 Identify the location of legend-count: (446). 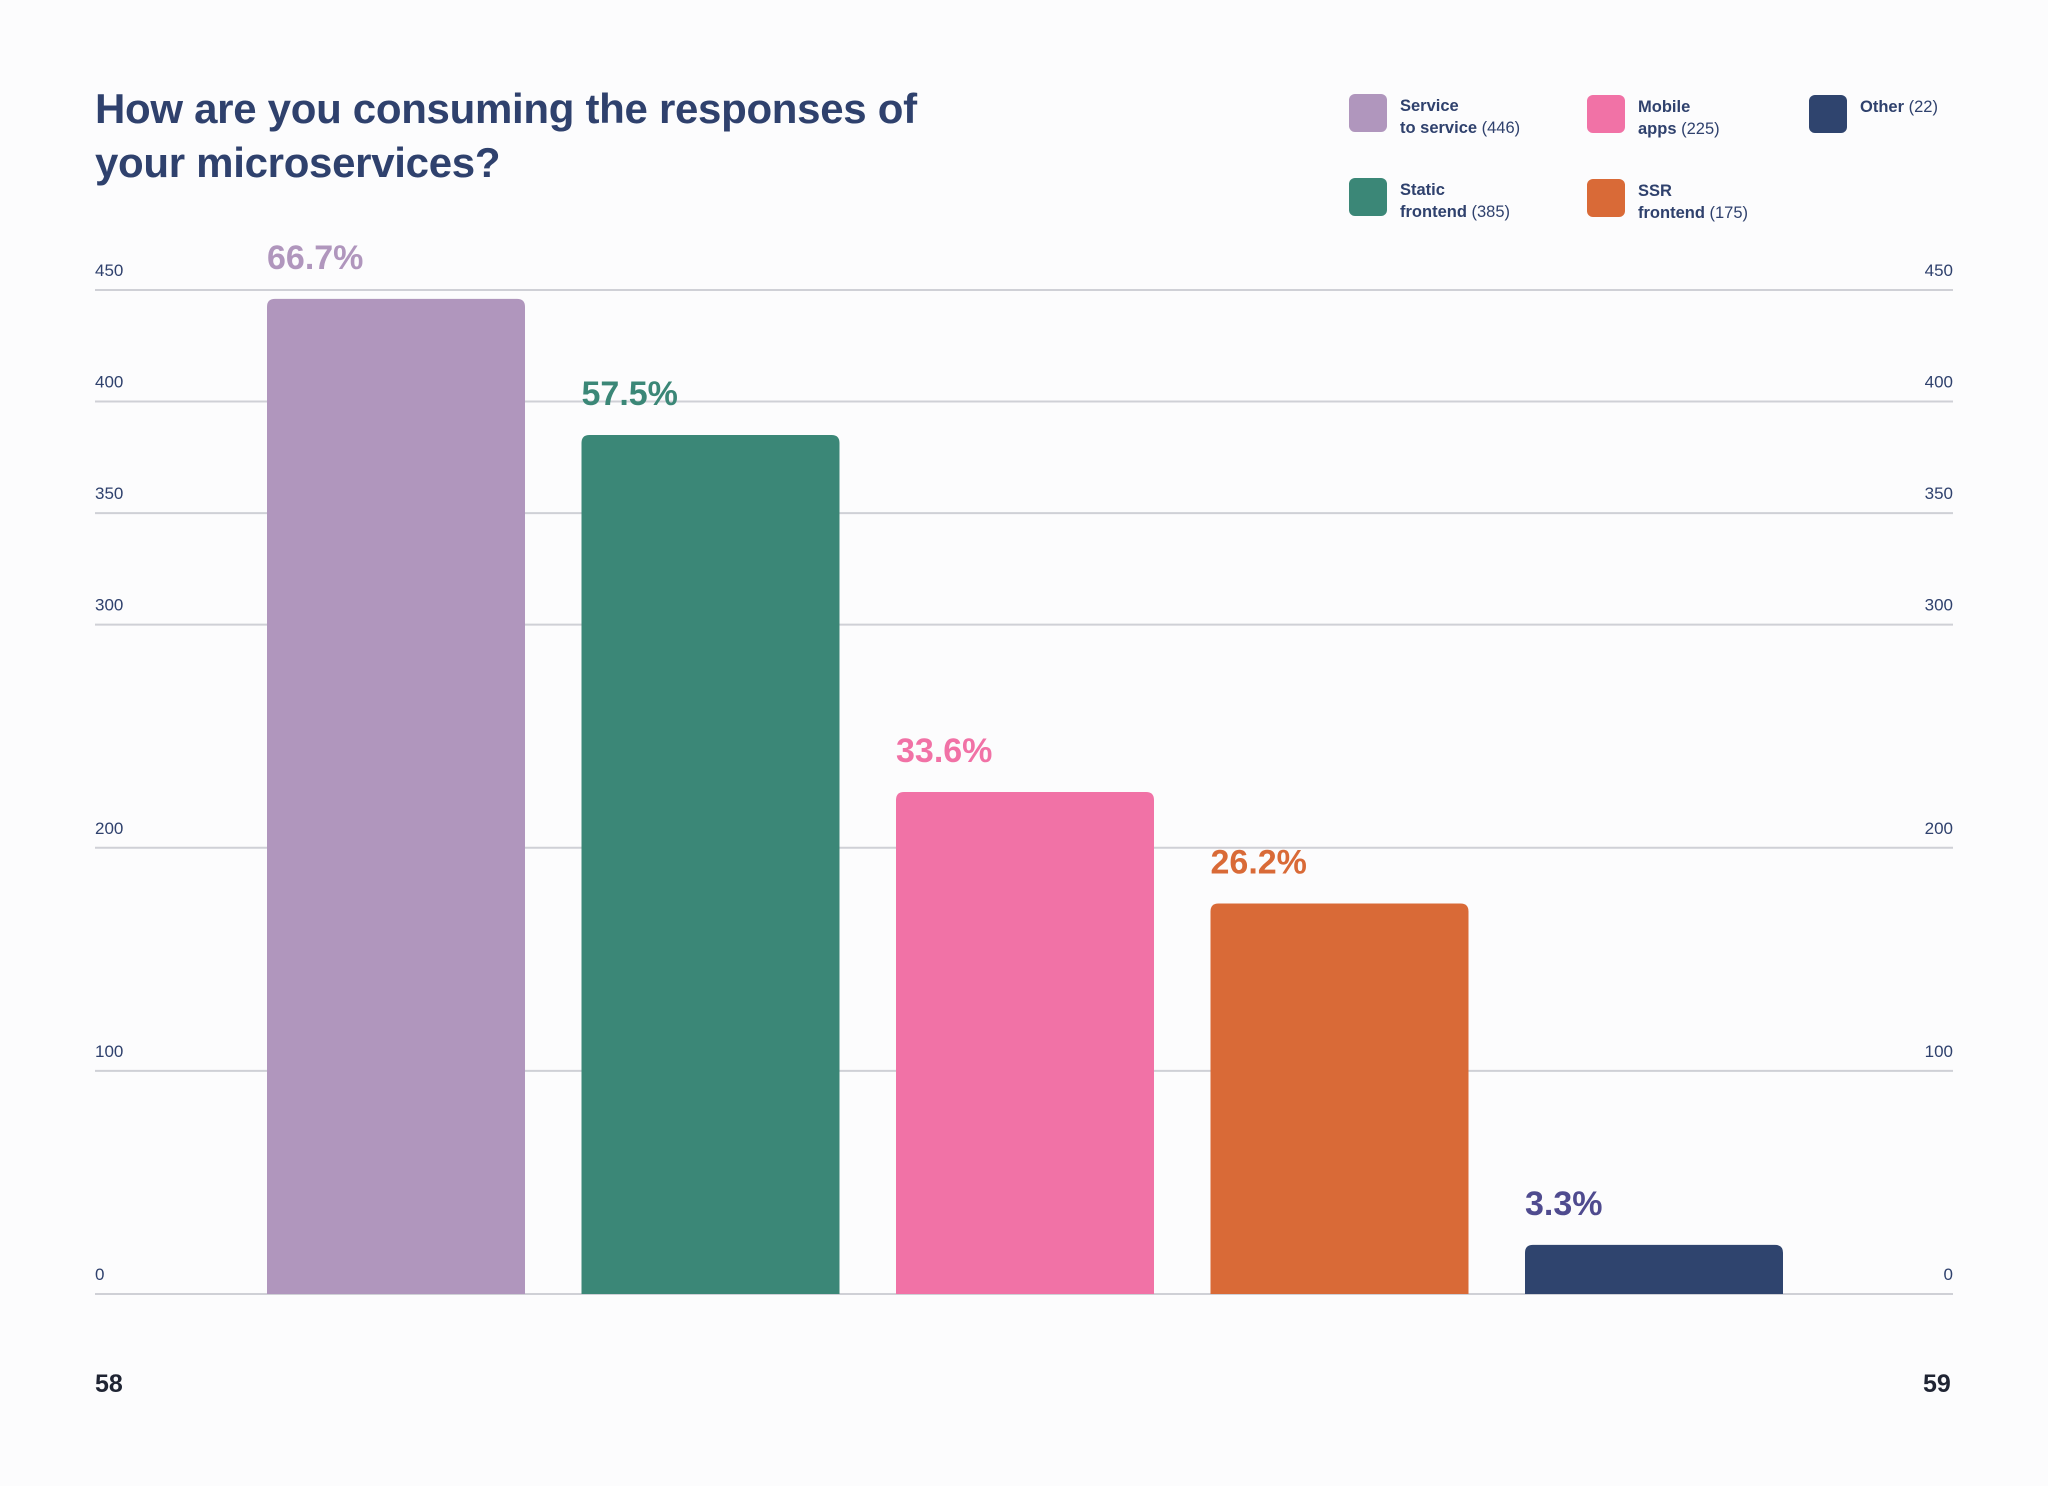
(1499, 128).